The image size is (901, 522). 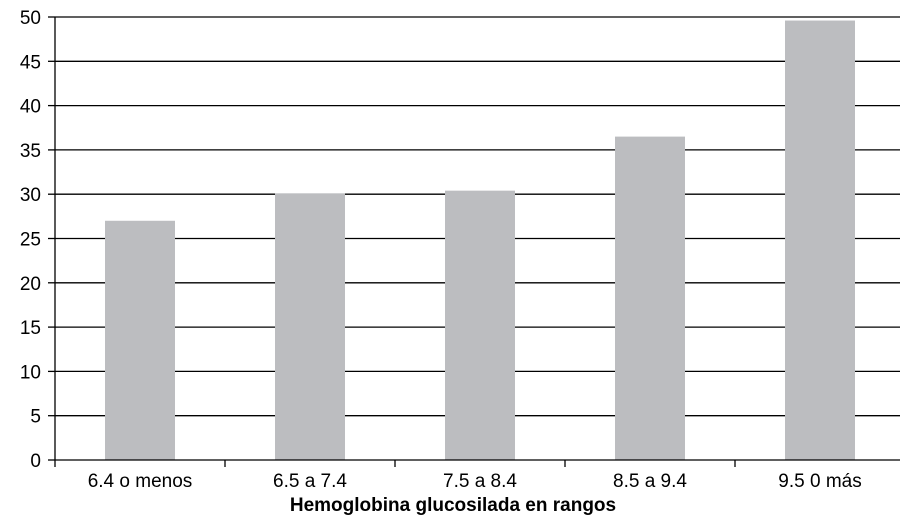 What do you see at coordinates (30, 151) in the screenshot?
I see `y-tick-label: 35` at bounding box center [30, 151].